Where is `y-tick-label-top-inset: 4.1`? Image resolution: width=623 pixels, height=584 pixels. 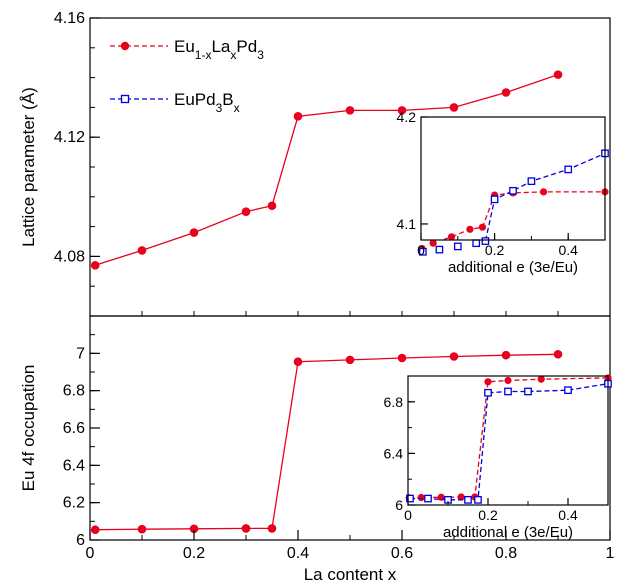
y-tick-label-top-inset: 4.1 is located at coordinates (407, 224).